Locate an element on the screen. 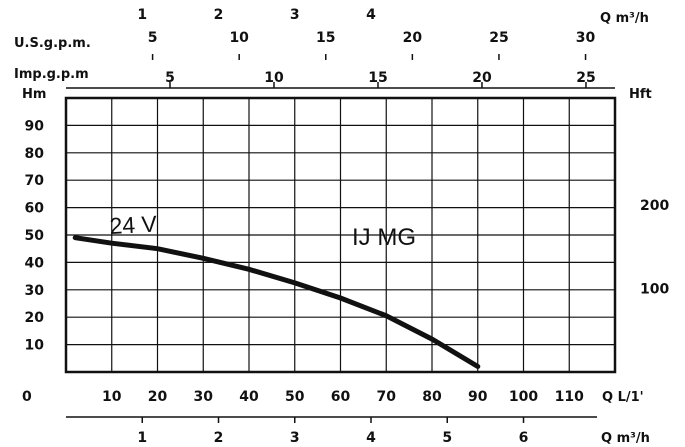 This screenshot has height=447, width=685. bottom-lpm-unit: Q L/1' is located at coordinates (623, 397).